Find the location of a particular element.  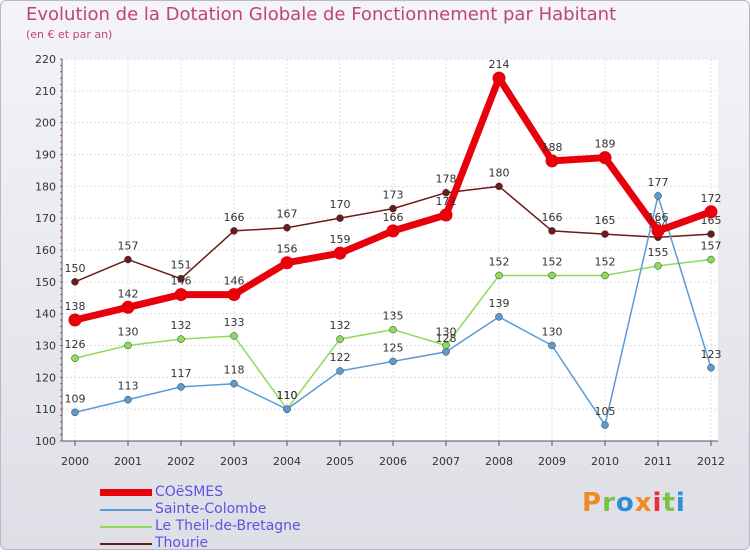

legend-label-sainte-colombe: Sainte-Colombe is located at coordinates (211, 509).